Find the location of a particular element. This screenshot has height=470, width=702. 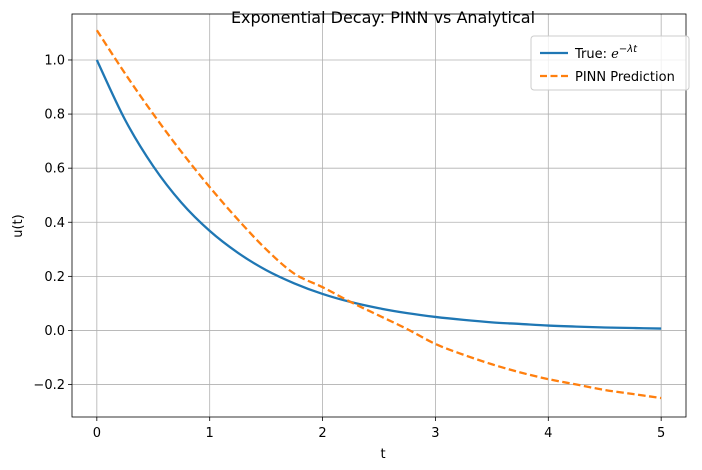

y-tick-label: −0.2 is located at coordinates (49, 385).